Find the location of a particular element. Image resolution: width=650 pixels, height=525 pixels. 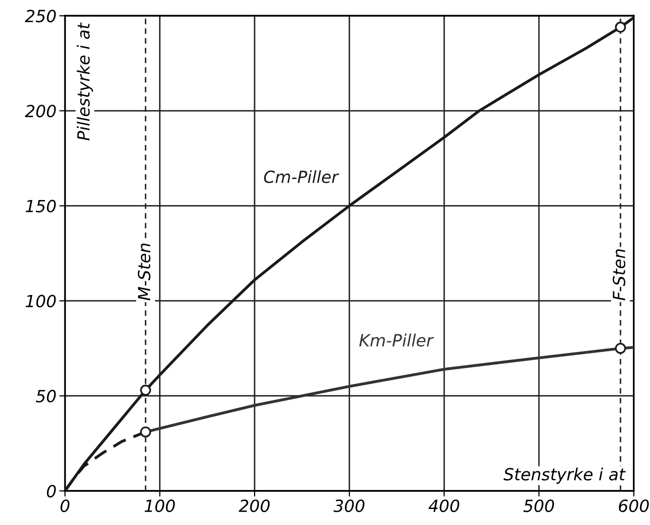

ref-line-label: M-Sten is located at coordinates (144, 272).